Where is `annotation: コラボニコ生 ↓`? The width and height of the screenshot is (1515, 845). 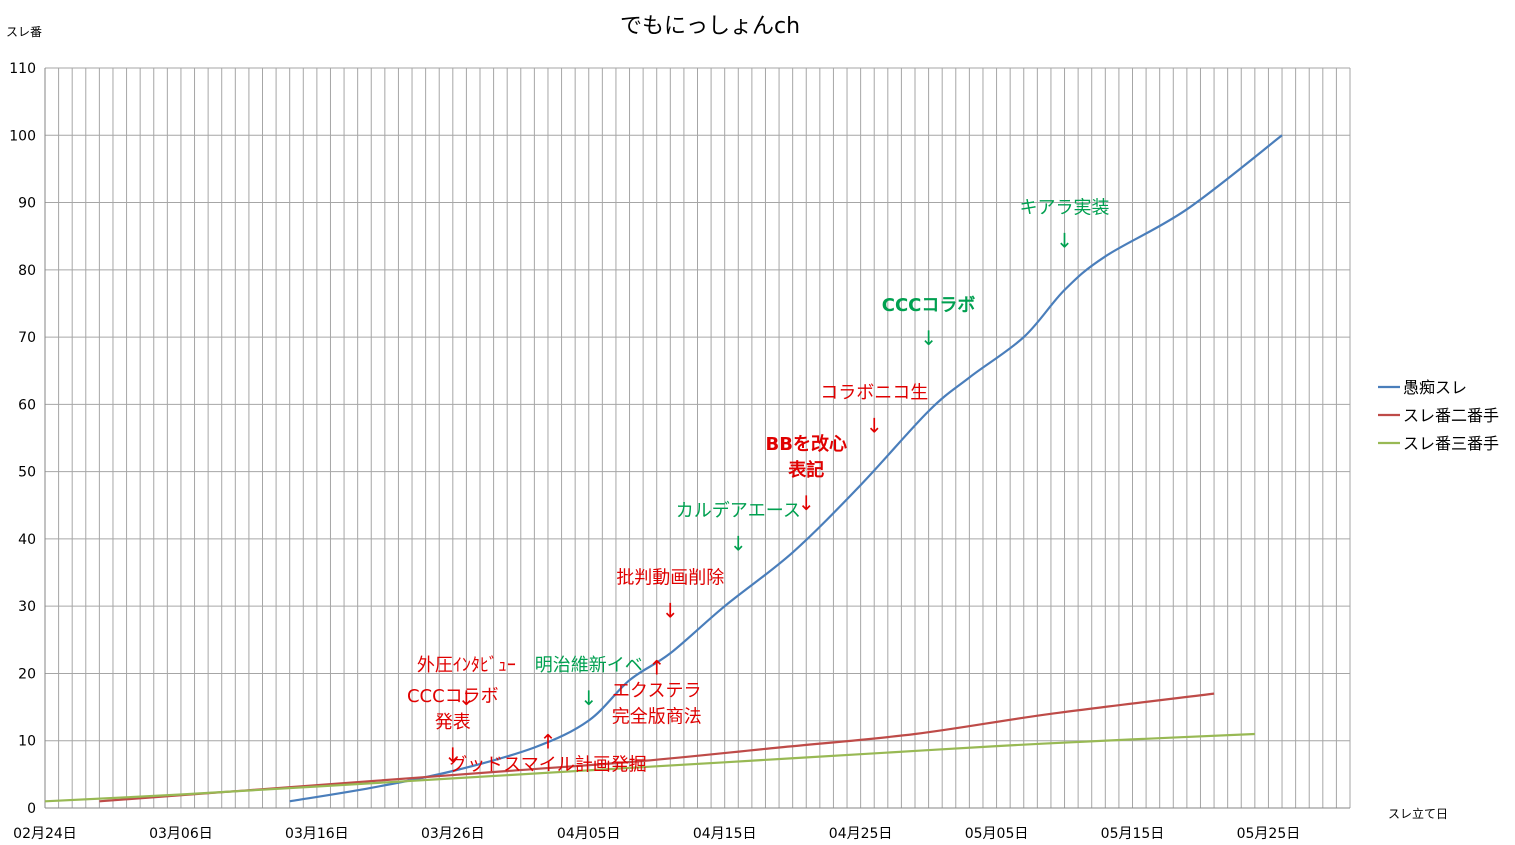 annotation: コラボニコ生 ↓ is located at coordinates (874, 410).